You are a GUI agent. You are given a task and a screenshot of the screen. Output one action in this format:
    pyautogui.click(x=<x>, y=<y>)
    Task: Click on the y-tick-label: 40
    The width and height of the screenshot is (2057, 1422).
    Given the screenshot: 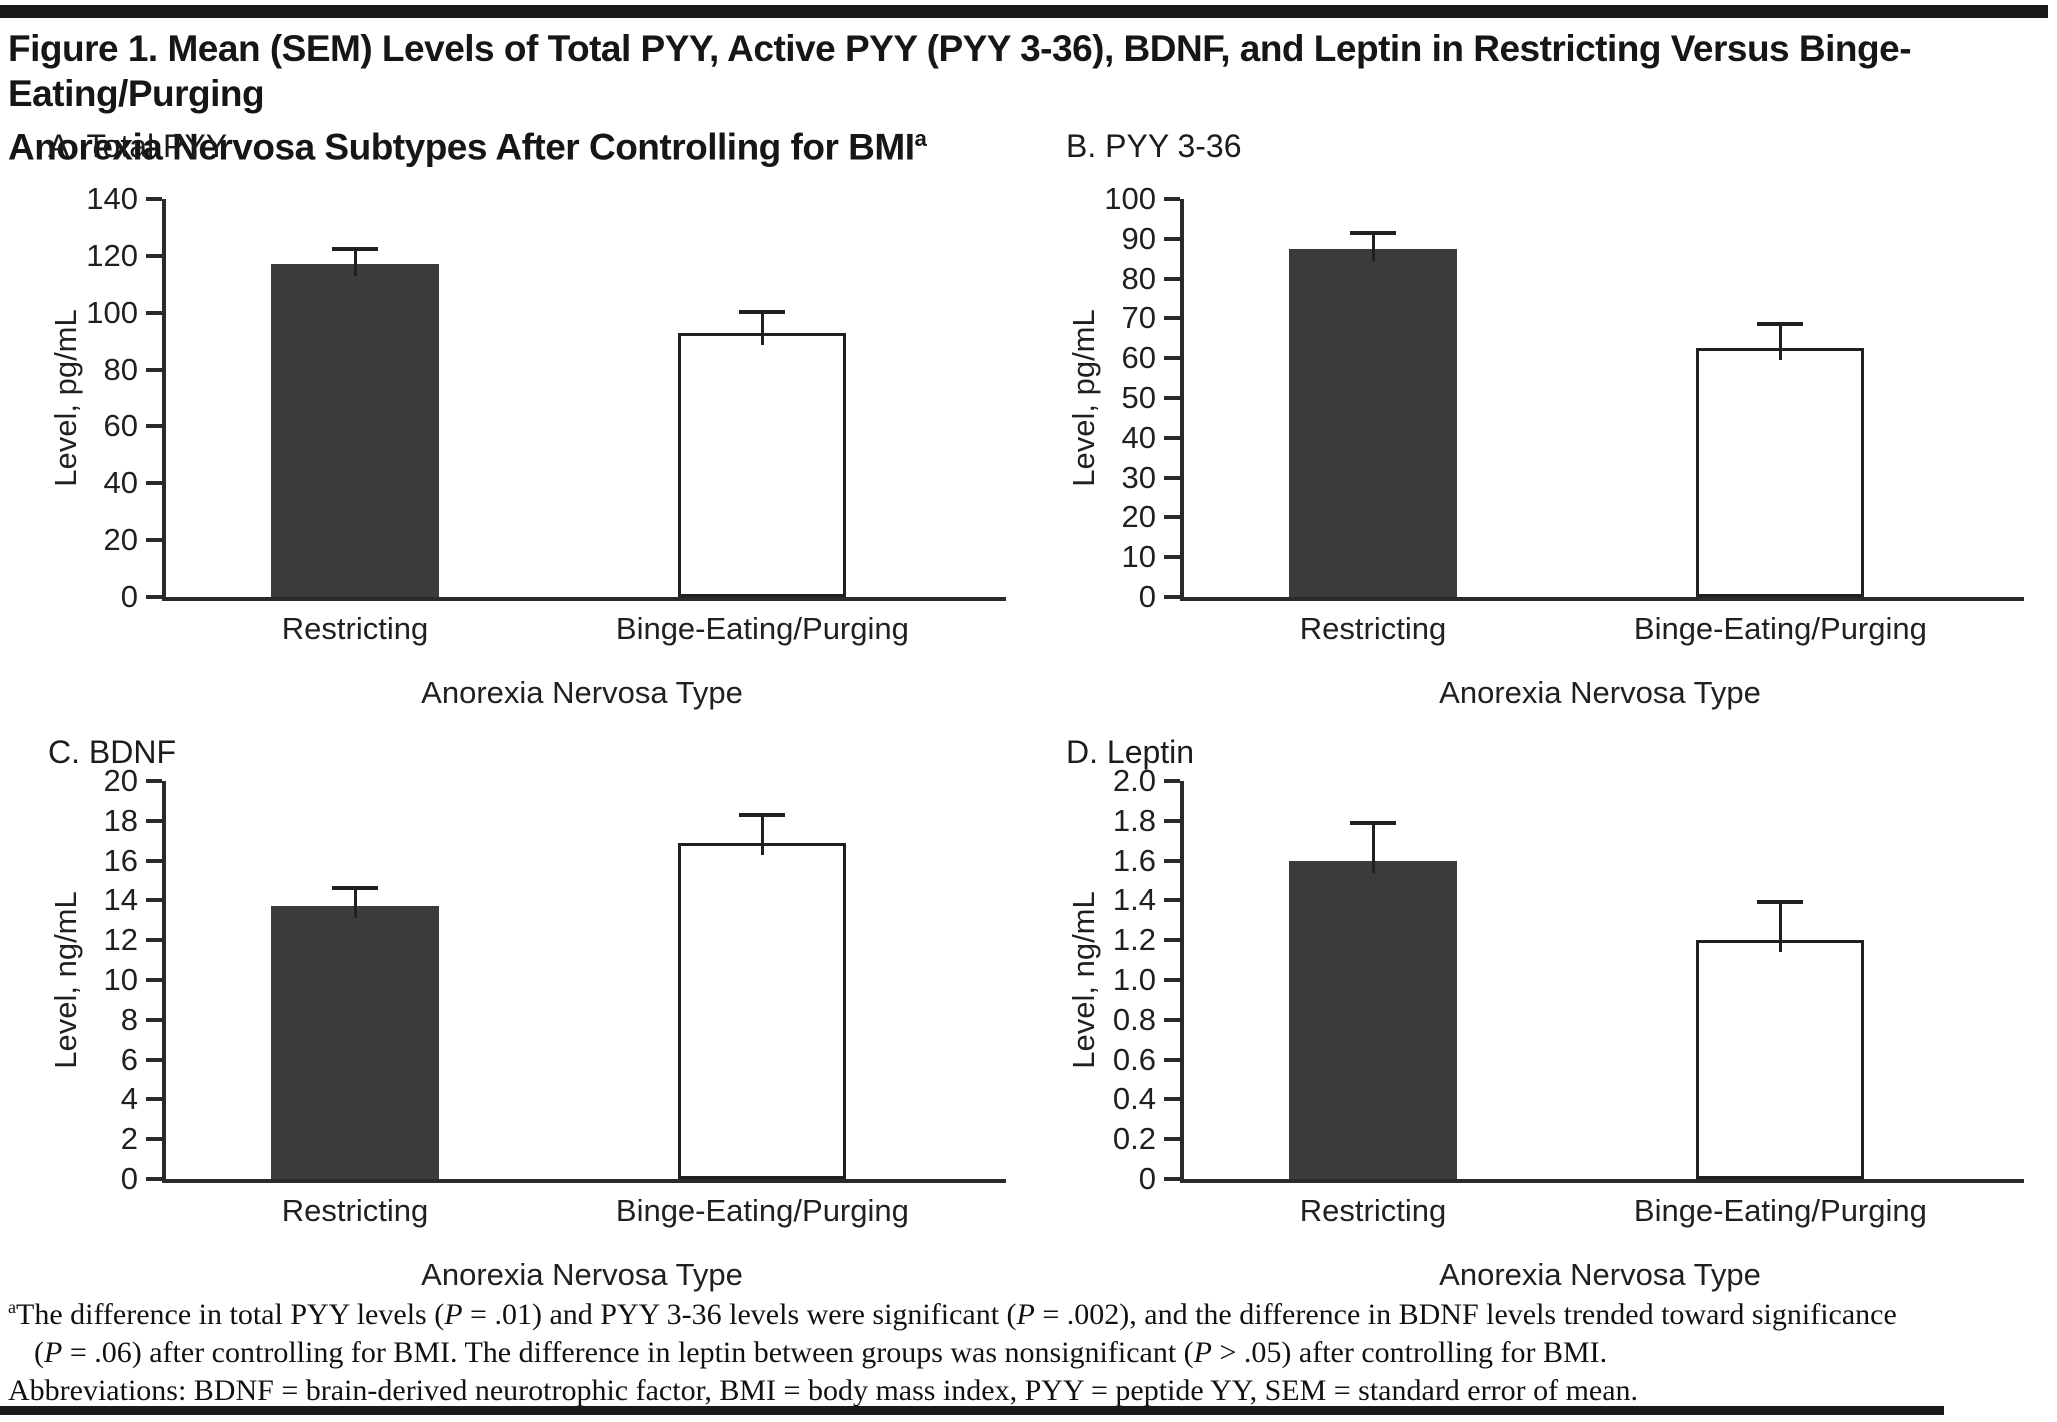 What is the action you would take?
    pyautogui.click(x=1138, y=437)
    